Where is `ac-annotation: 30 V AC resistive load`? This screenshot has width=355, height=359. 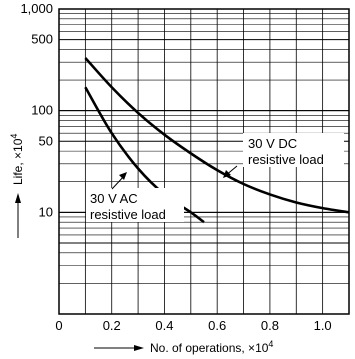
ac-annotation: 30 V AC resistive load is located at coordinates (135, 197).